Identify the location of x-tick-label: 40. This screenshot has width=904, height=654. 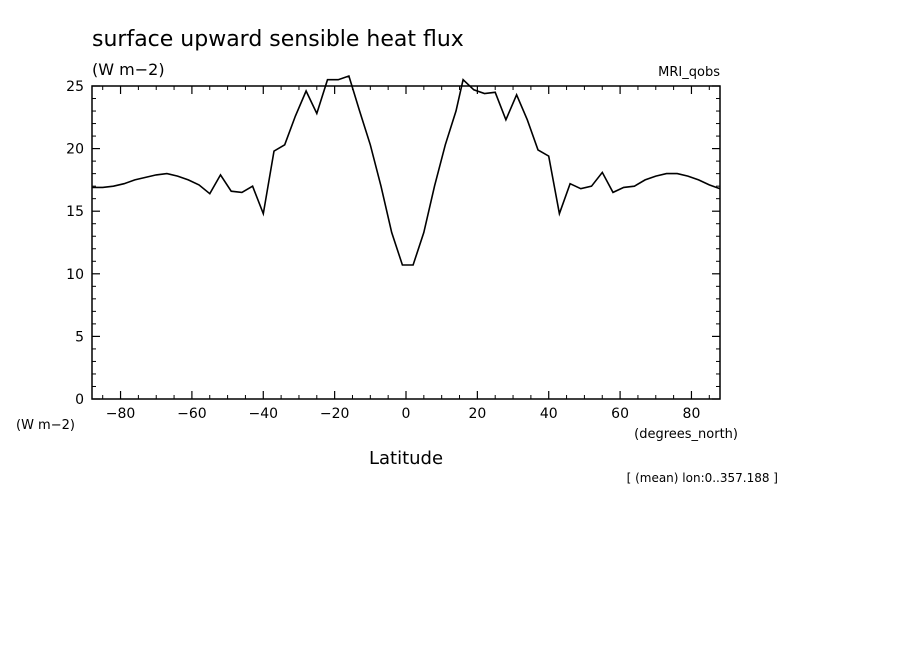
(549, 414).